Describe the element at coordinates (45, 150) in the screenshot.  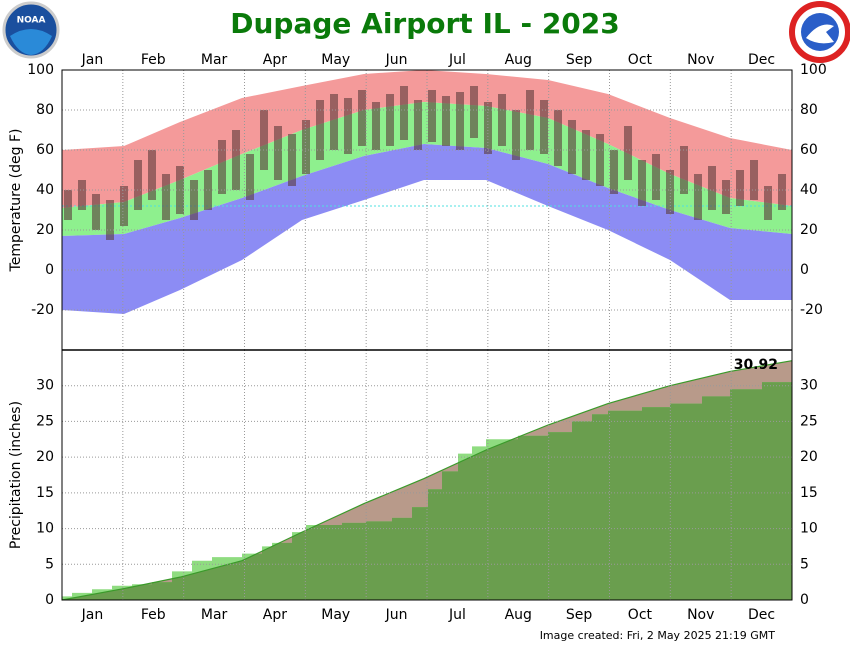
I see `y-tick-label: 60` at that location.